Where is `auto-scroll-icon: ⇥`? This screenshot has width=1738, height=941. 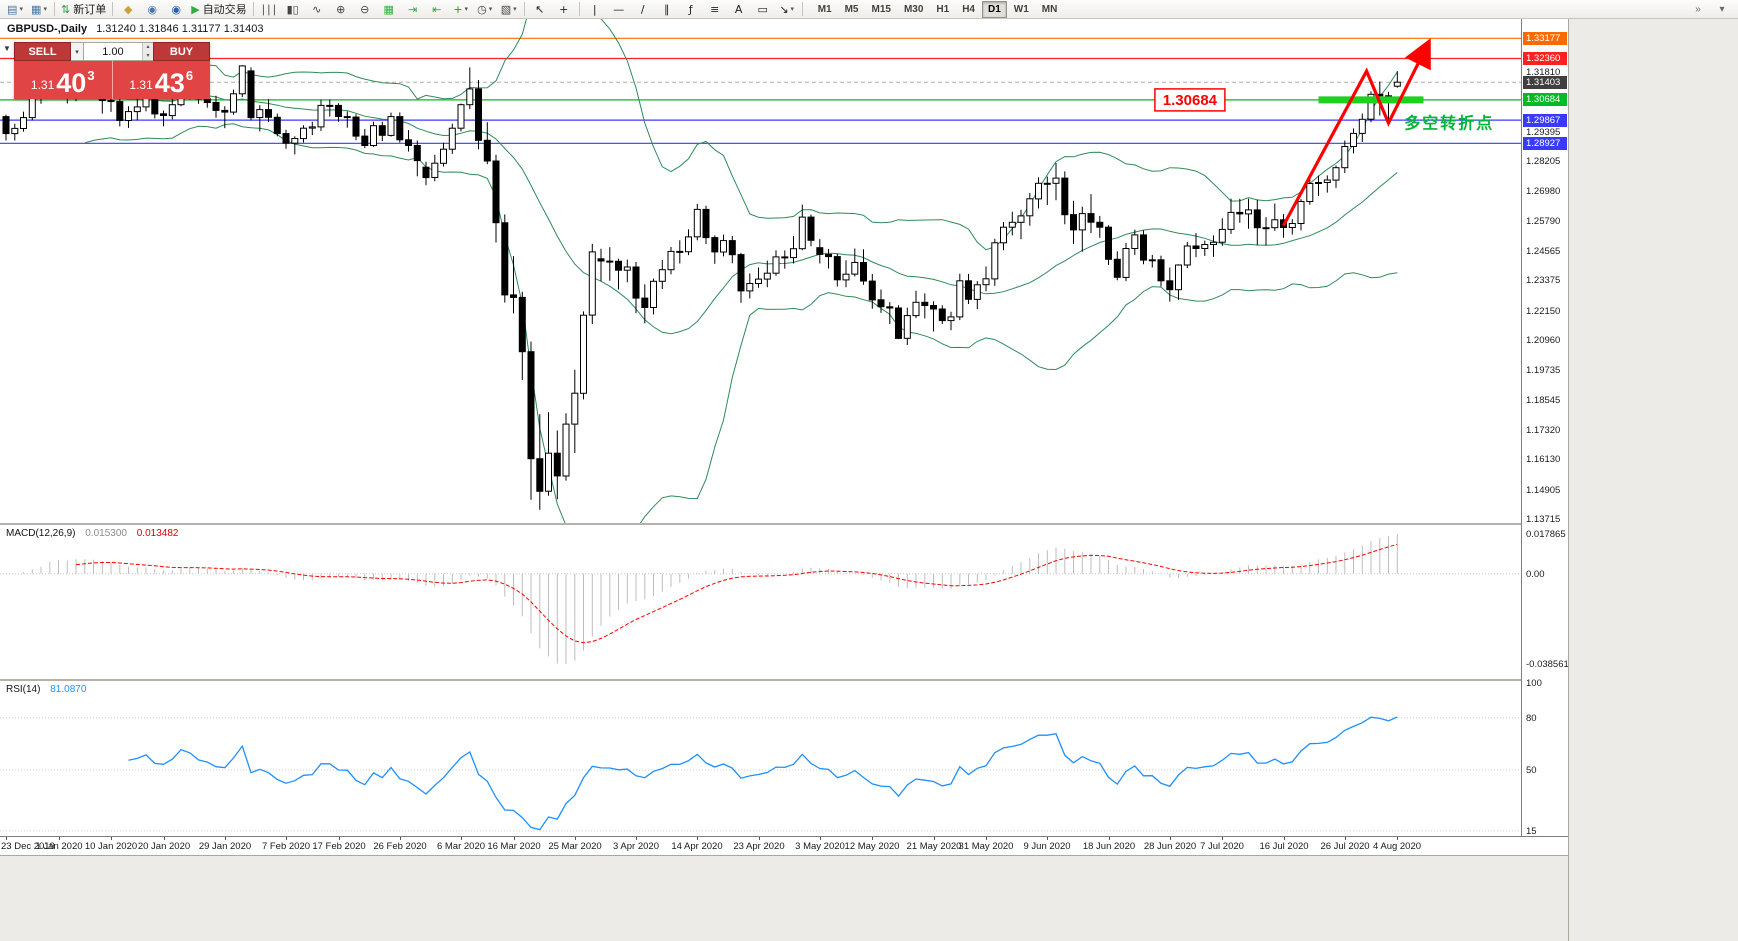
auto-scroll-icon: ⇥ is located at coordinates (413, 9).